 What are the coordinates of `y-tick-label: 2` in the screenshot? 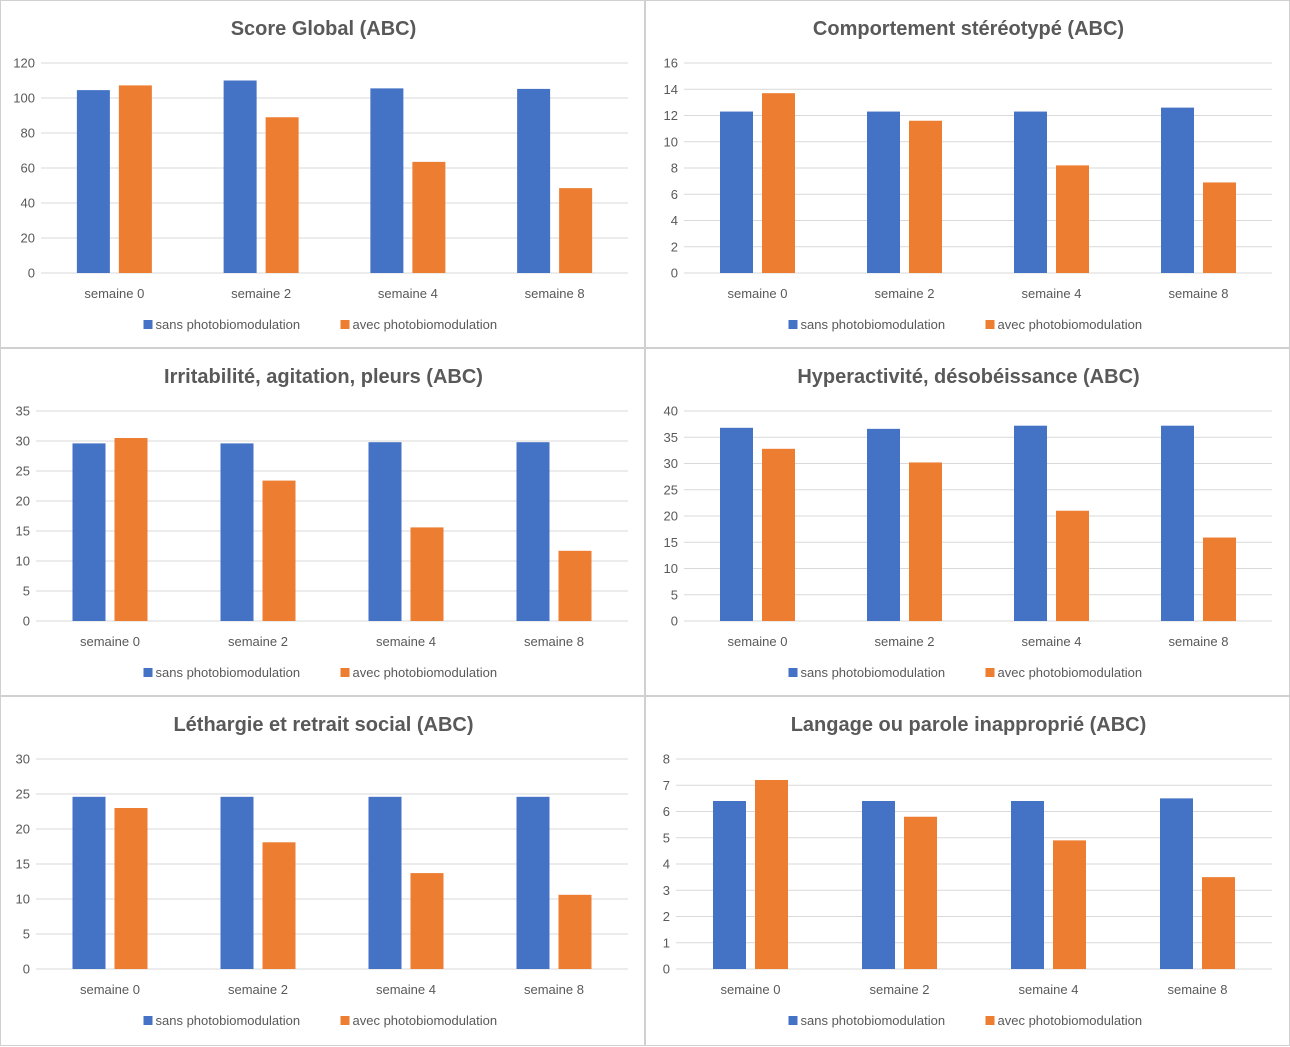 It's located at (666, 916).